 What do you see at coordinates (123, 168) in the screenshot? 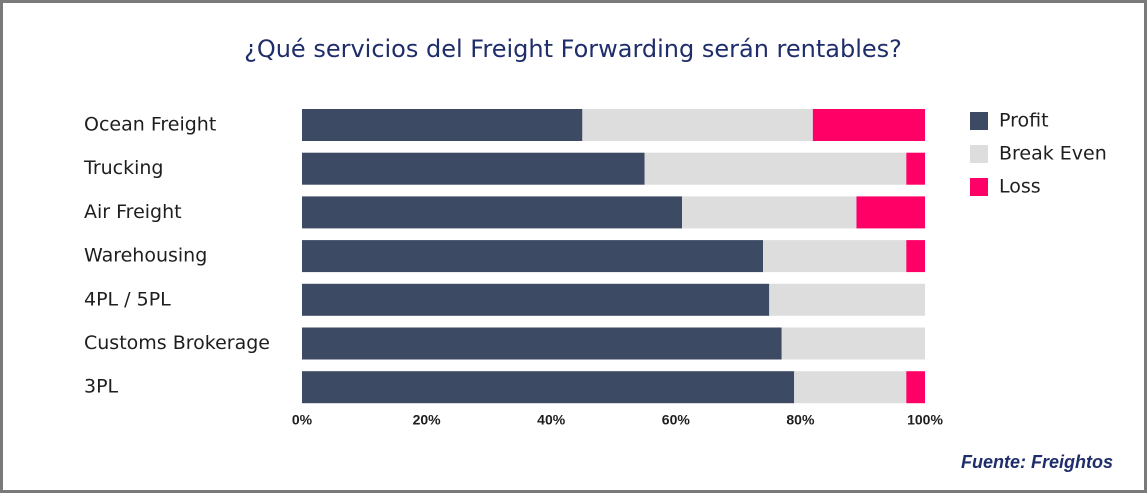
I see `category-label: Trucking` at bounding box center [123, 168].